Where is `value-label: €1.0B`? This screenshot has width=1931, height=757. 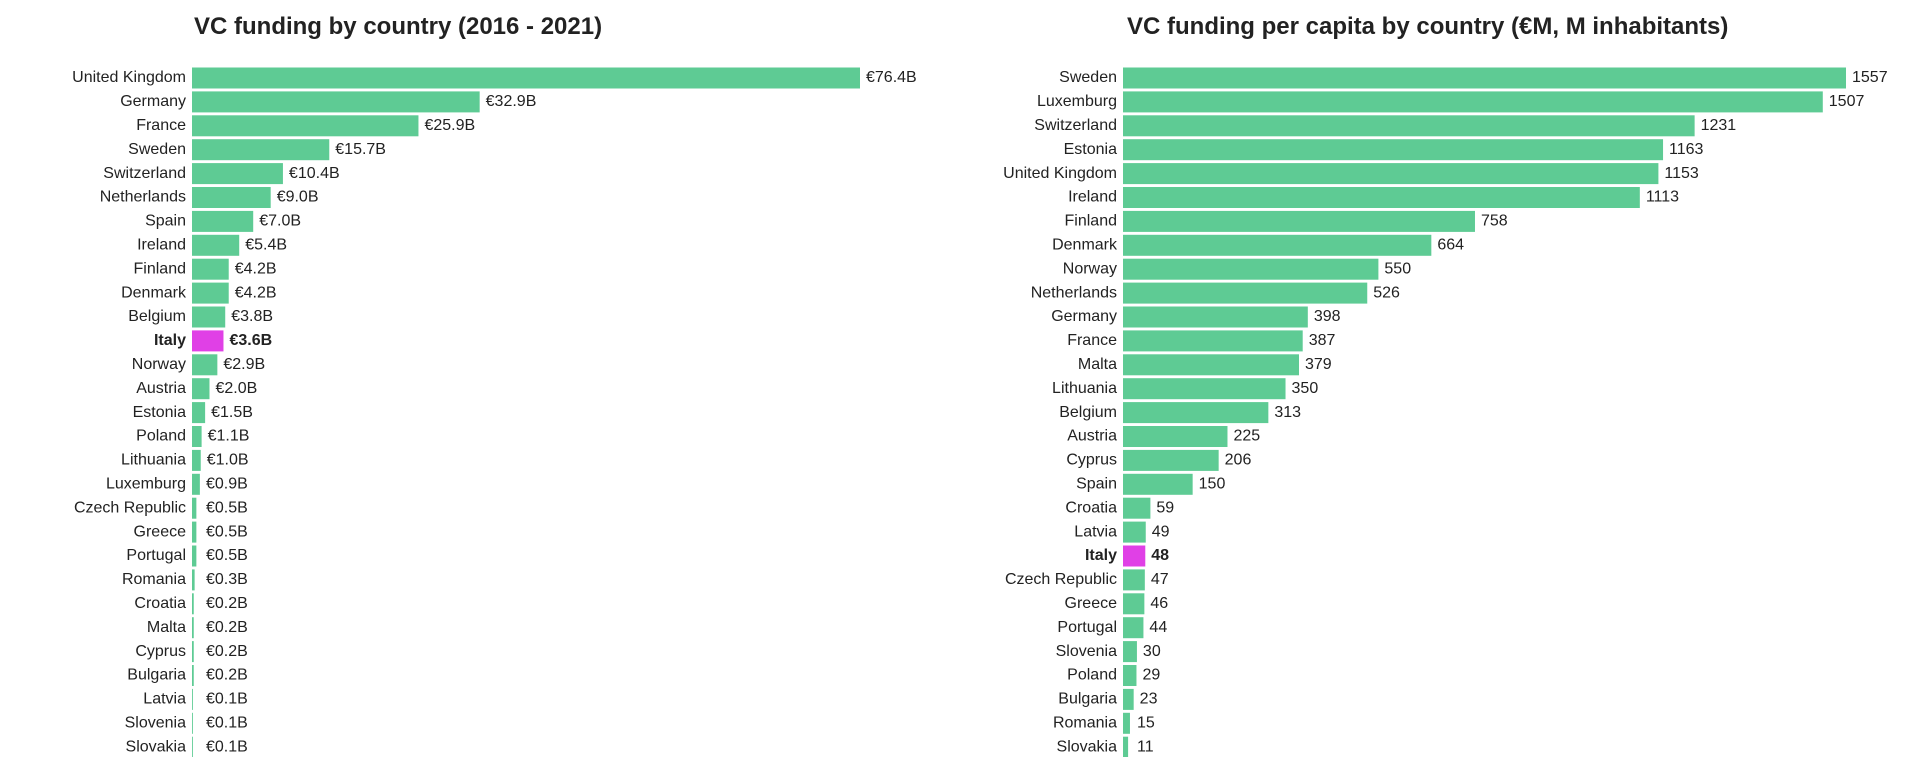 value-label: €1.0B is located at coordinates (228, 460).